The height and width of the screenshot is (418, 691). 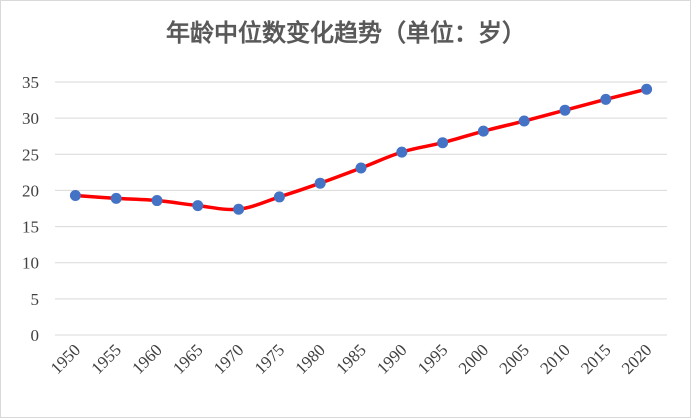 What do you see at coordinates (35, 335) in the screenshot?
I see `y-tick-label: 0` at bounding box center [35, 335].